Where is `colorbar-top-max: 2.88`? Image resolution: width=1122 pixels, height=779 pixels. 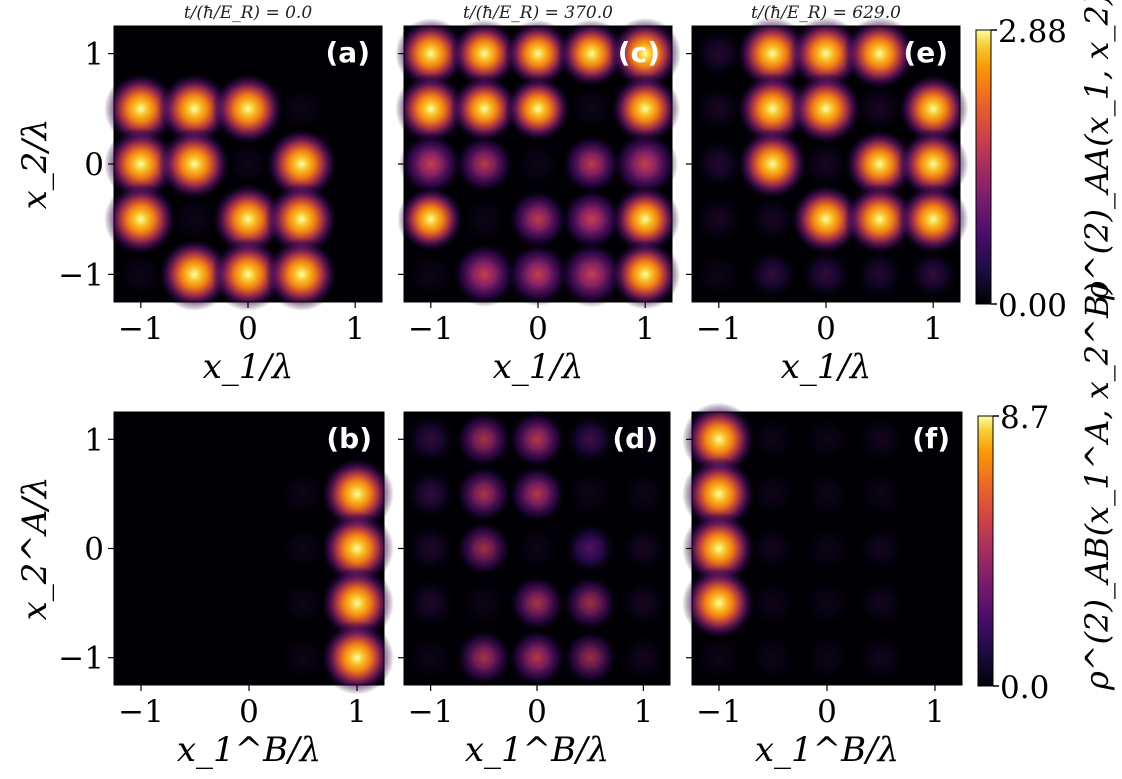
colorbar-top-max: 2.88 is located at coordinates (1032, 32).